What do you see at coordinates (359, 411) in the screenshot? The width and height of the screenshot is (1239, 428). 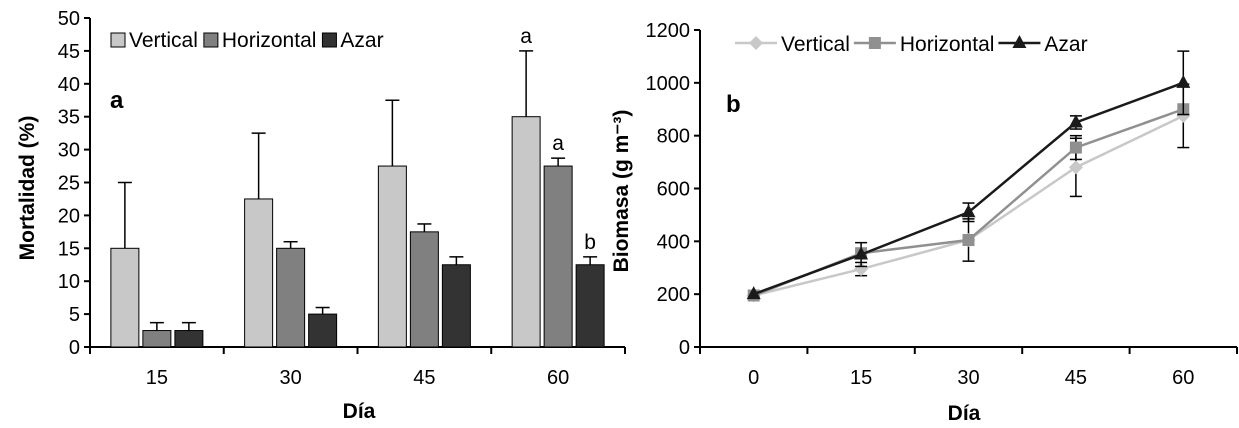 I see `chart-a-xlabel: Día` at bounding box center [359, 411].